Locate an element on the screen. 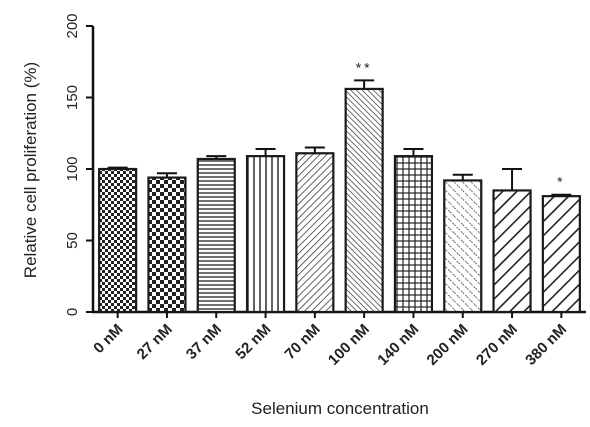 This screenshot has height=427, width=590. y-tick-label: 100 is located at coordinates (72, 168).